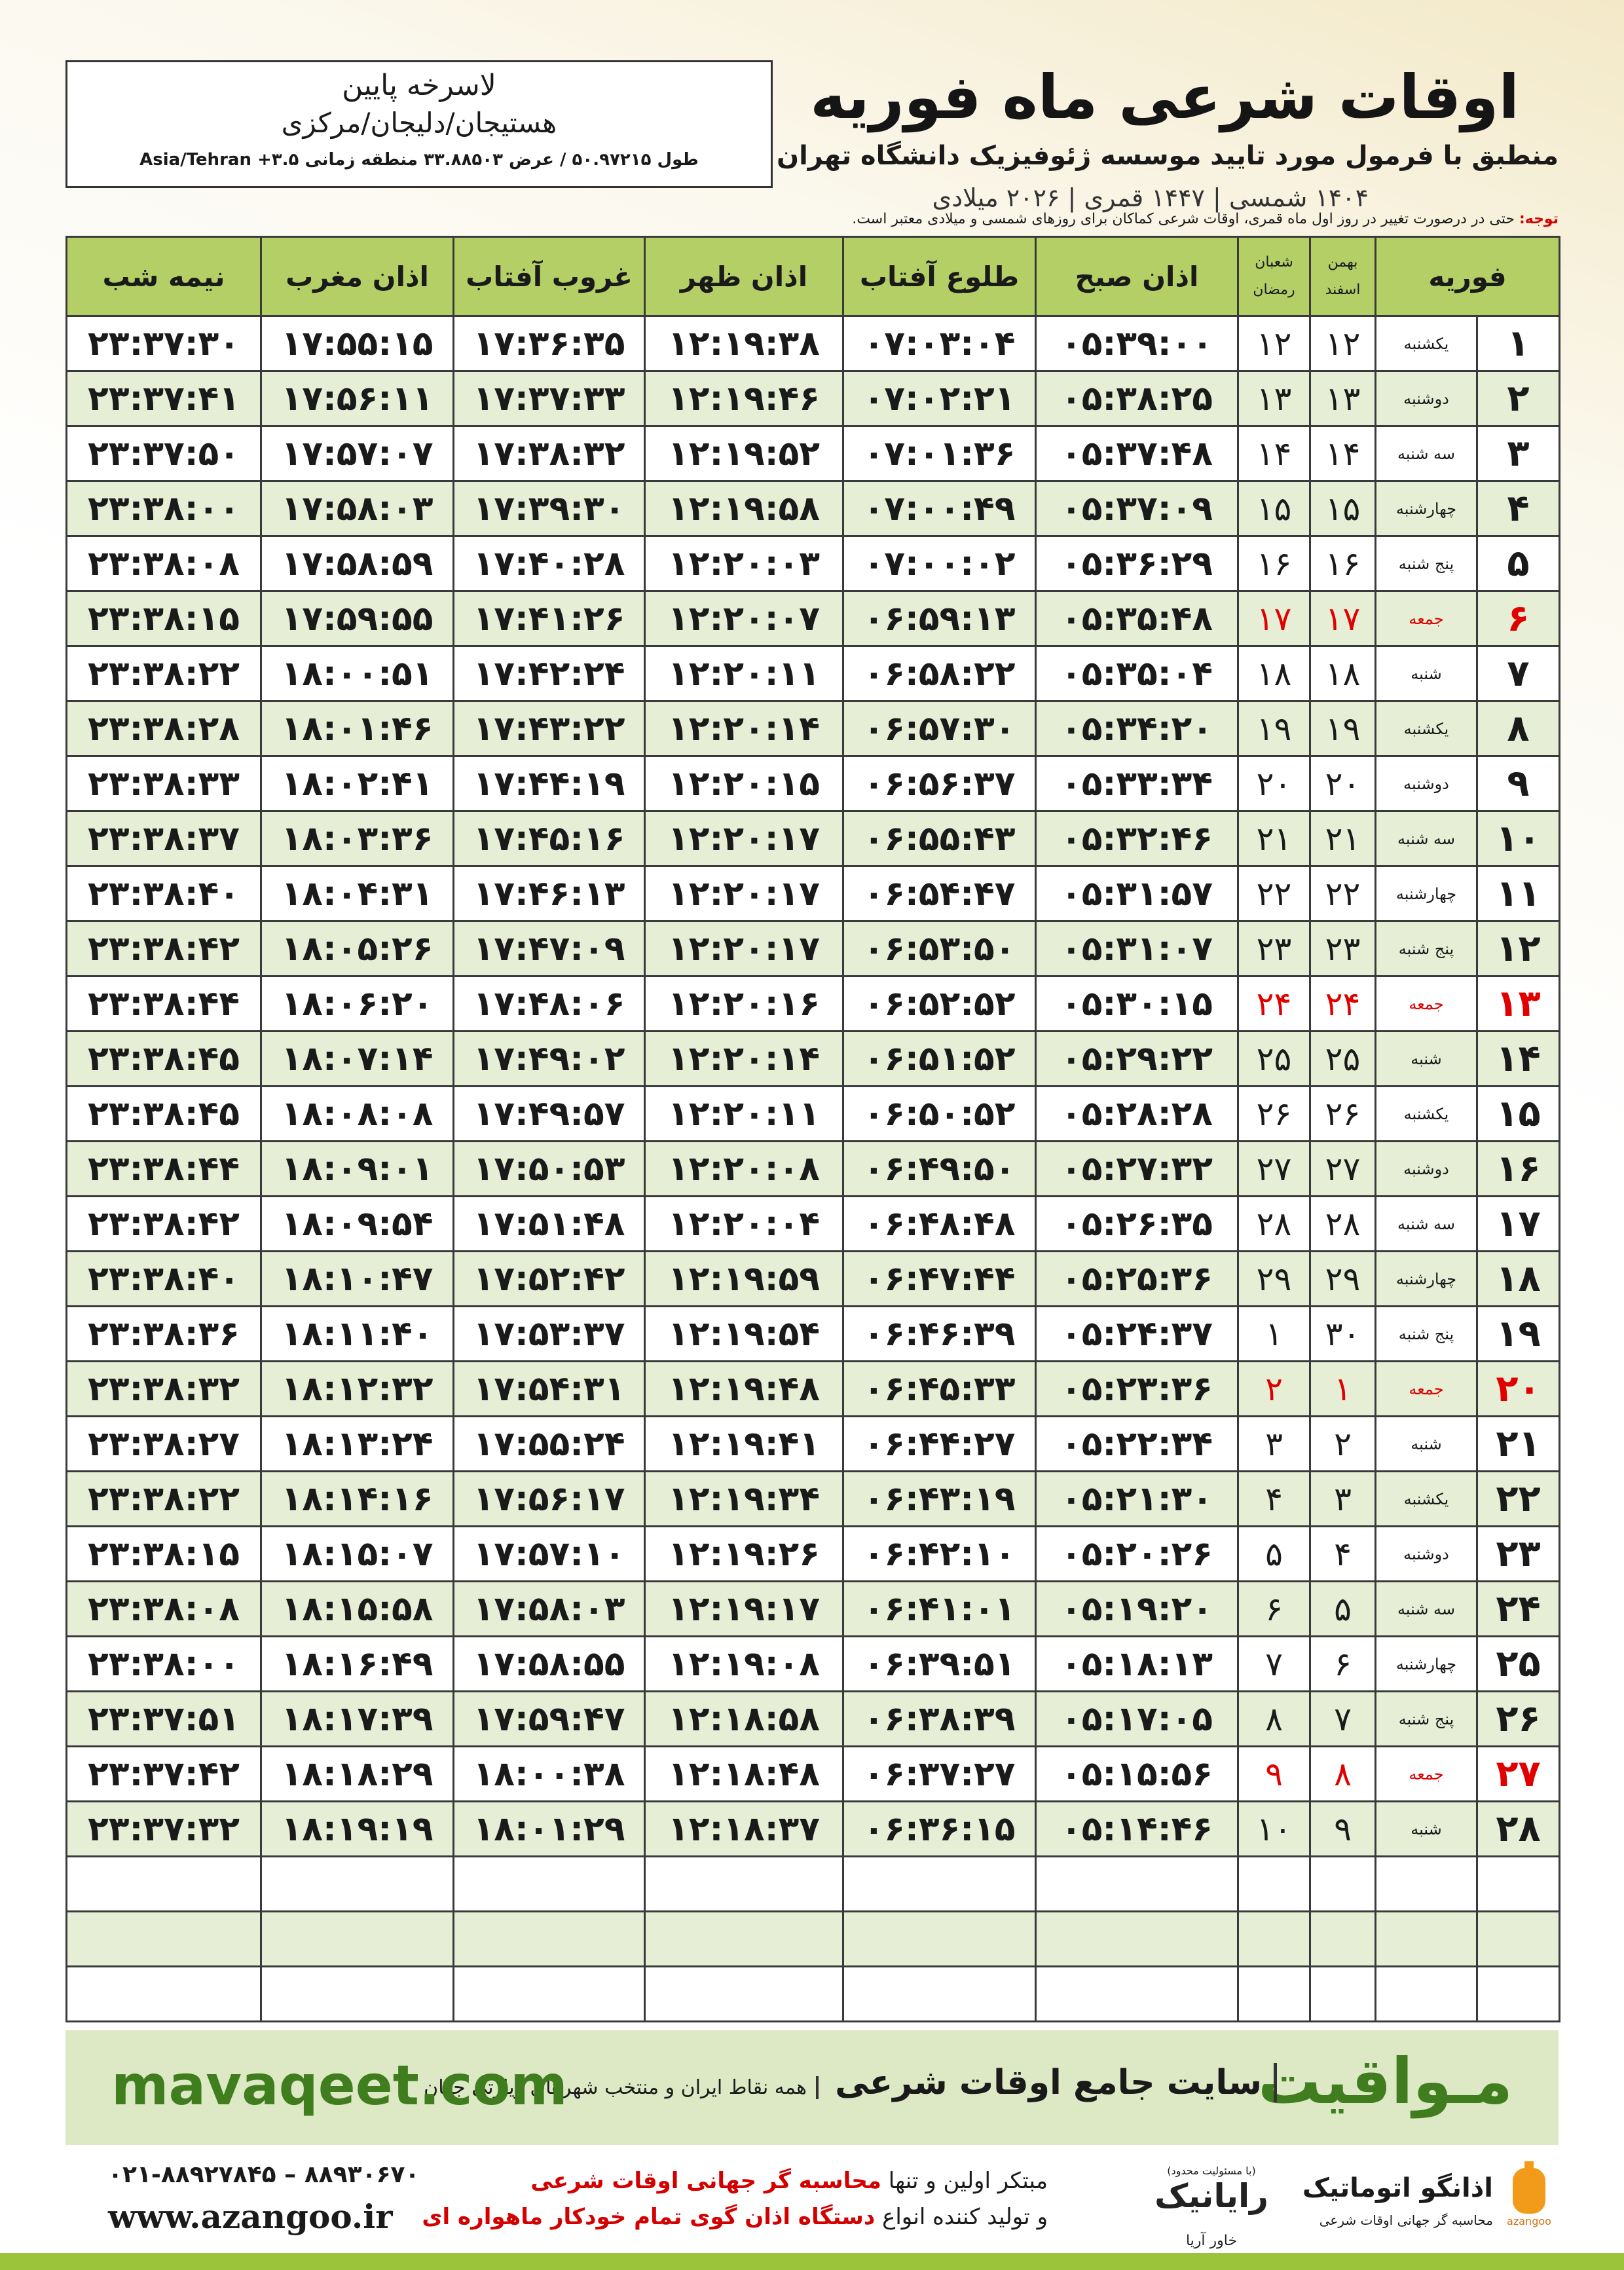 This screenshot has height=2270, width=1624. What do you see at coordinates (939, 508) in the screenshot?
I see `time-cell: ۰۷:۰۰:۴۹` at bounding box center [939, 508].